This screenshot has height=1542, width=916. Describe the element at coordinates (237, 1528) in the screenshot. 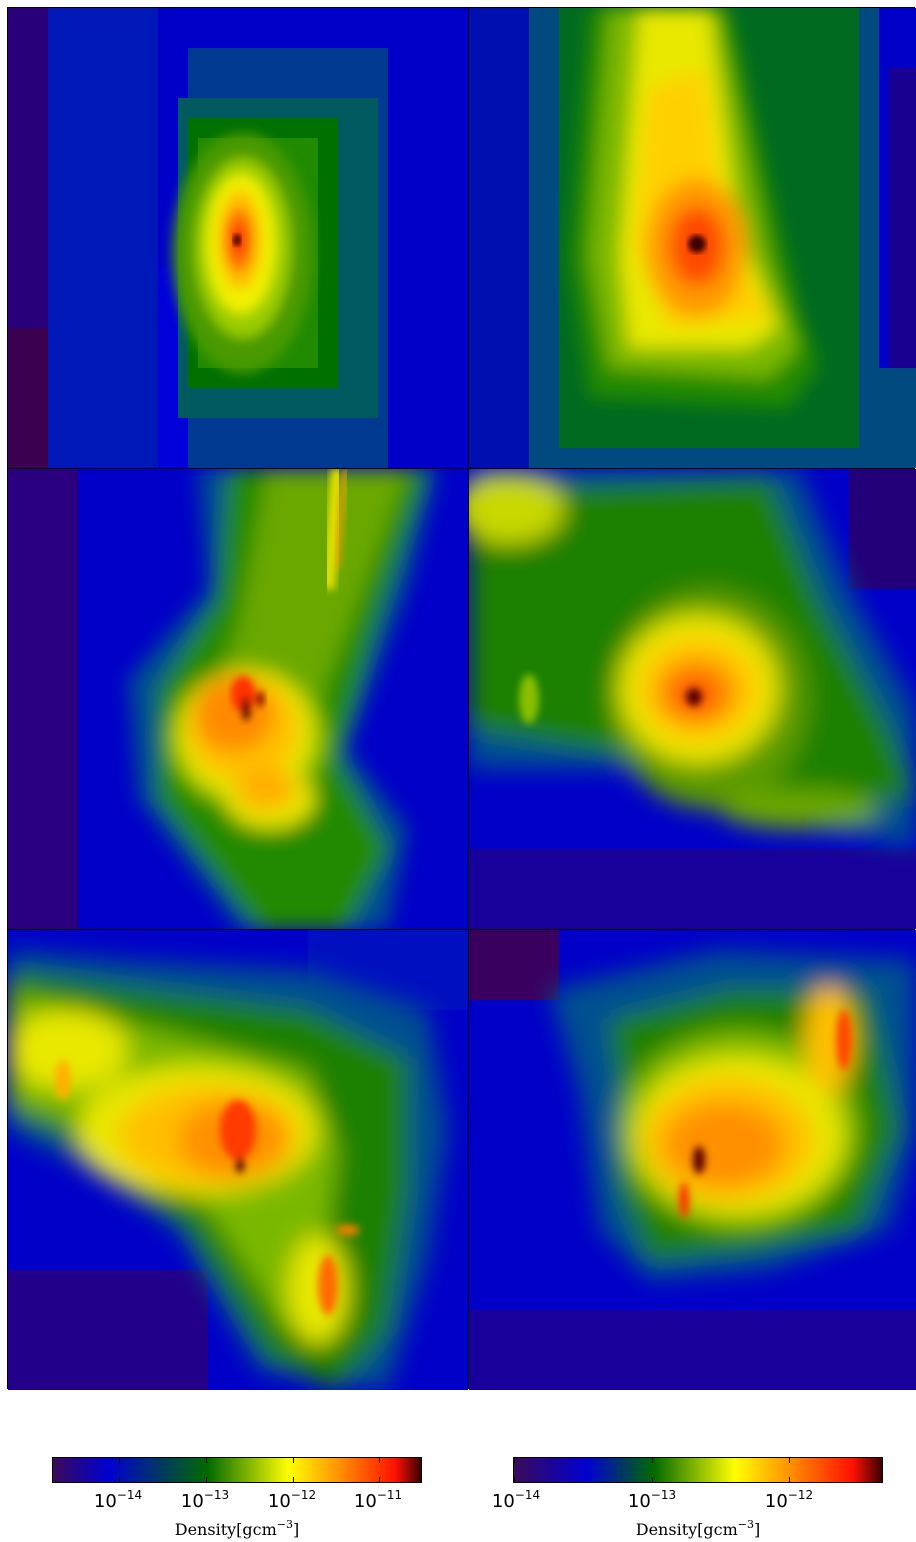

I see `colorbar-left-label: Density[gcm−3]` at that location.